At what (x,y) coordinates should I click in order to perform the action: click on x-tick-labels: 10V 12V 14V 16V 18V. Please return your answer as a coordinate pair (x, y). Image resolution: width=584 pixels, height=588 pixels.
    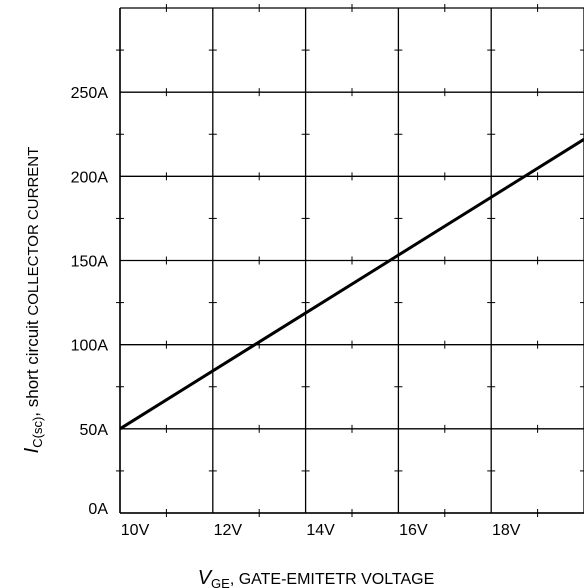
    Looking at the image, I should click on (321, 530).